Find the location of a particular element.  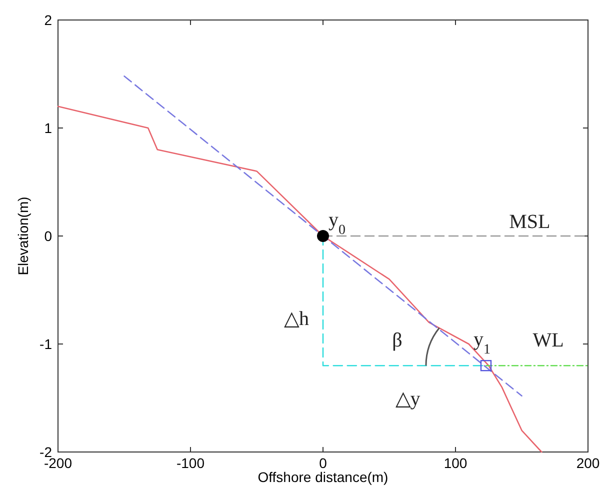

annotation: β is located at coordinates (397, 341).